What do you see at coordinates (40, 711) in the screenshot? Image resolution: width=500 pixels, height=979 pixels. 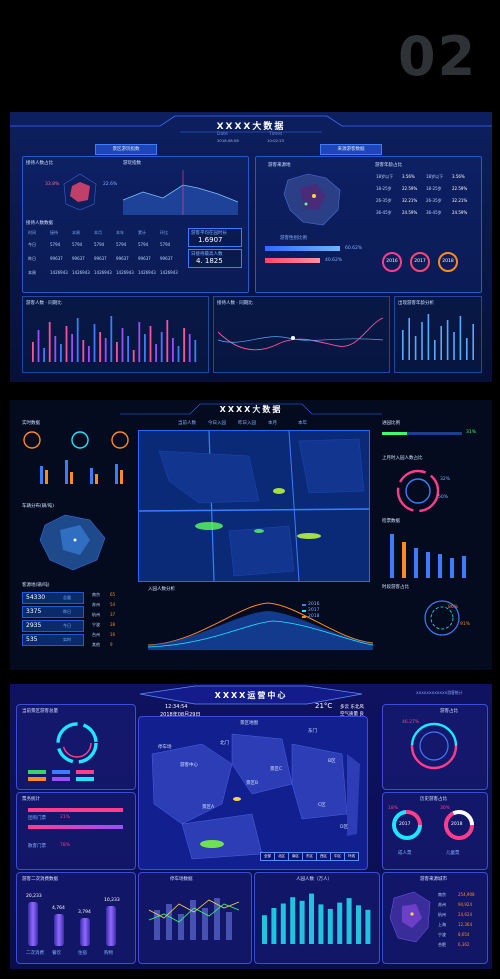 I see `visitors-title: 当前景区游客总量` at bounding box center [40, 711].